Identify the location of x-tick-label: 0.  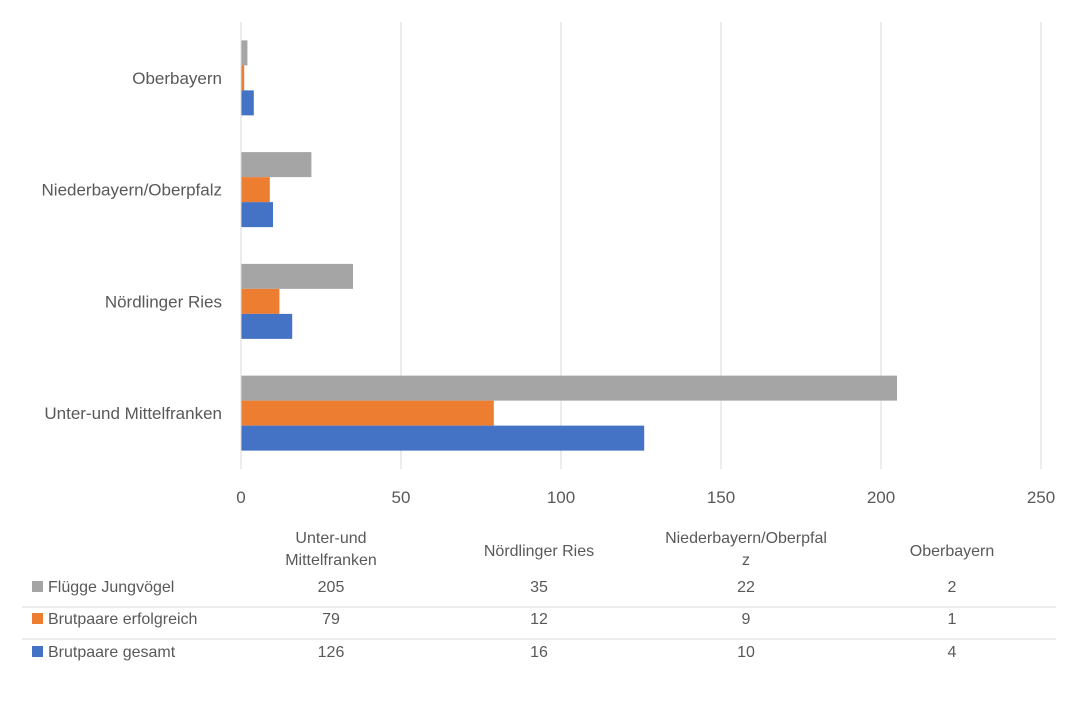
(240, 497).